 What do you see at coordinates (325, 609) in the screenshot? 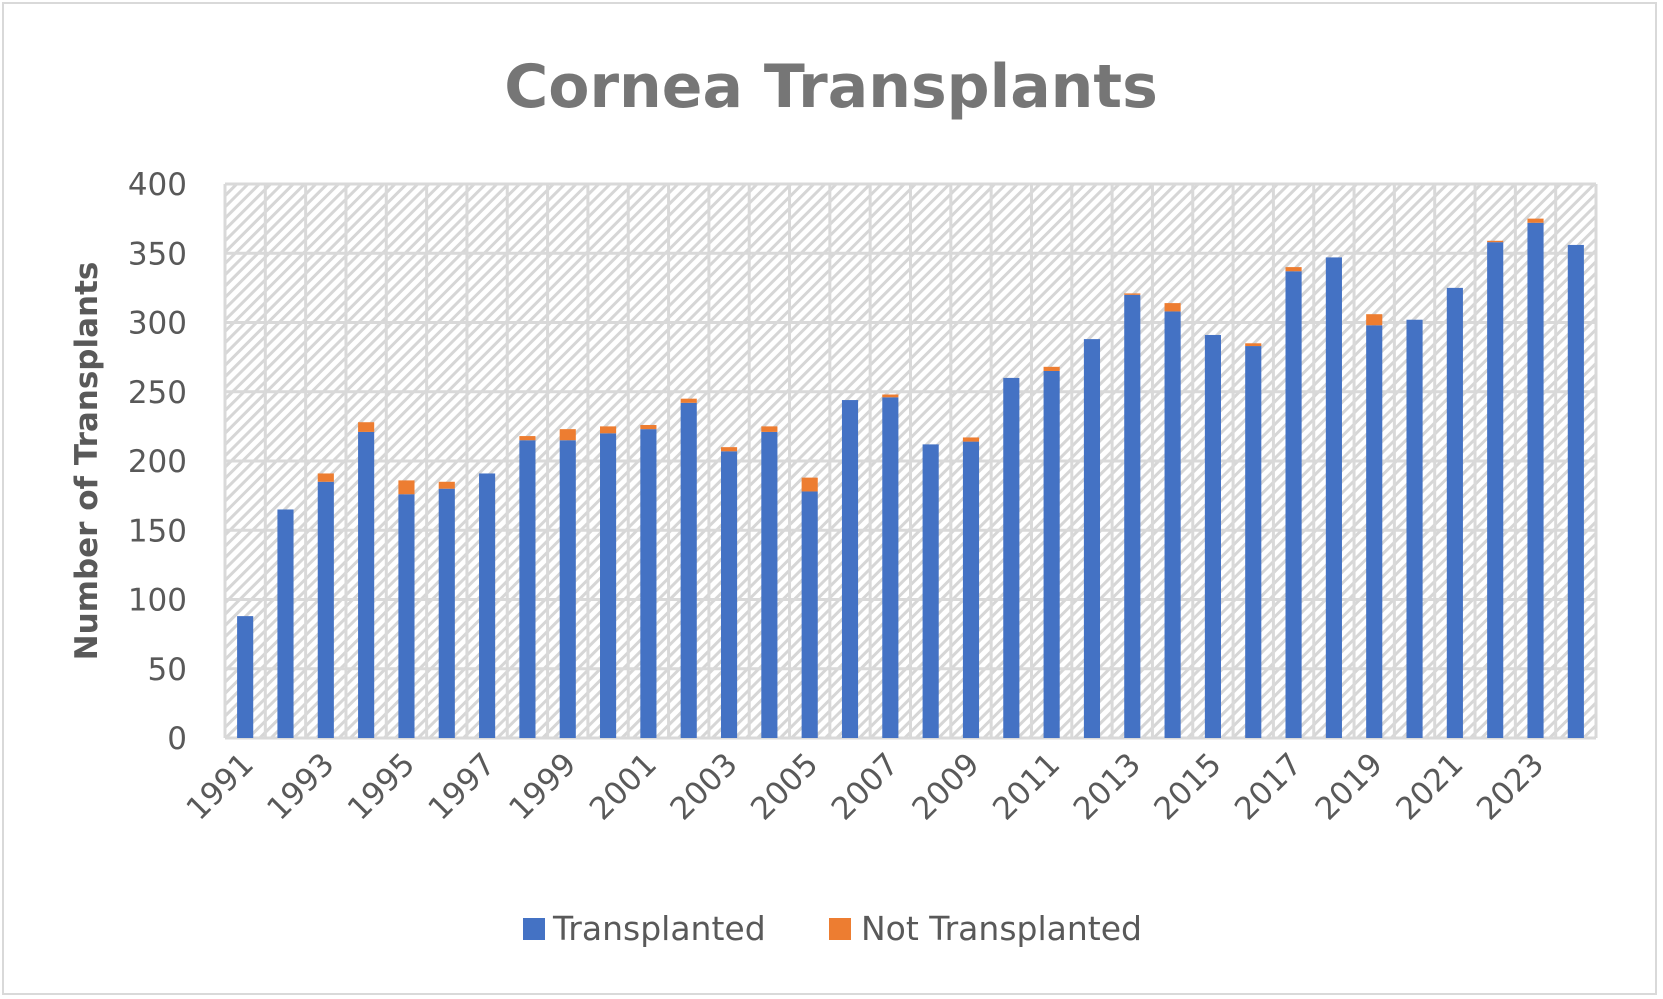
I see `bar-transplanted-1993` at bounding box center [325, 609].